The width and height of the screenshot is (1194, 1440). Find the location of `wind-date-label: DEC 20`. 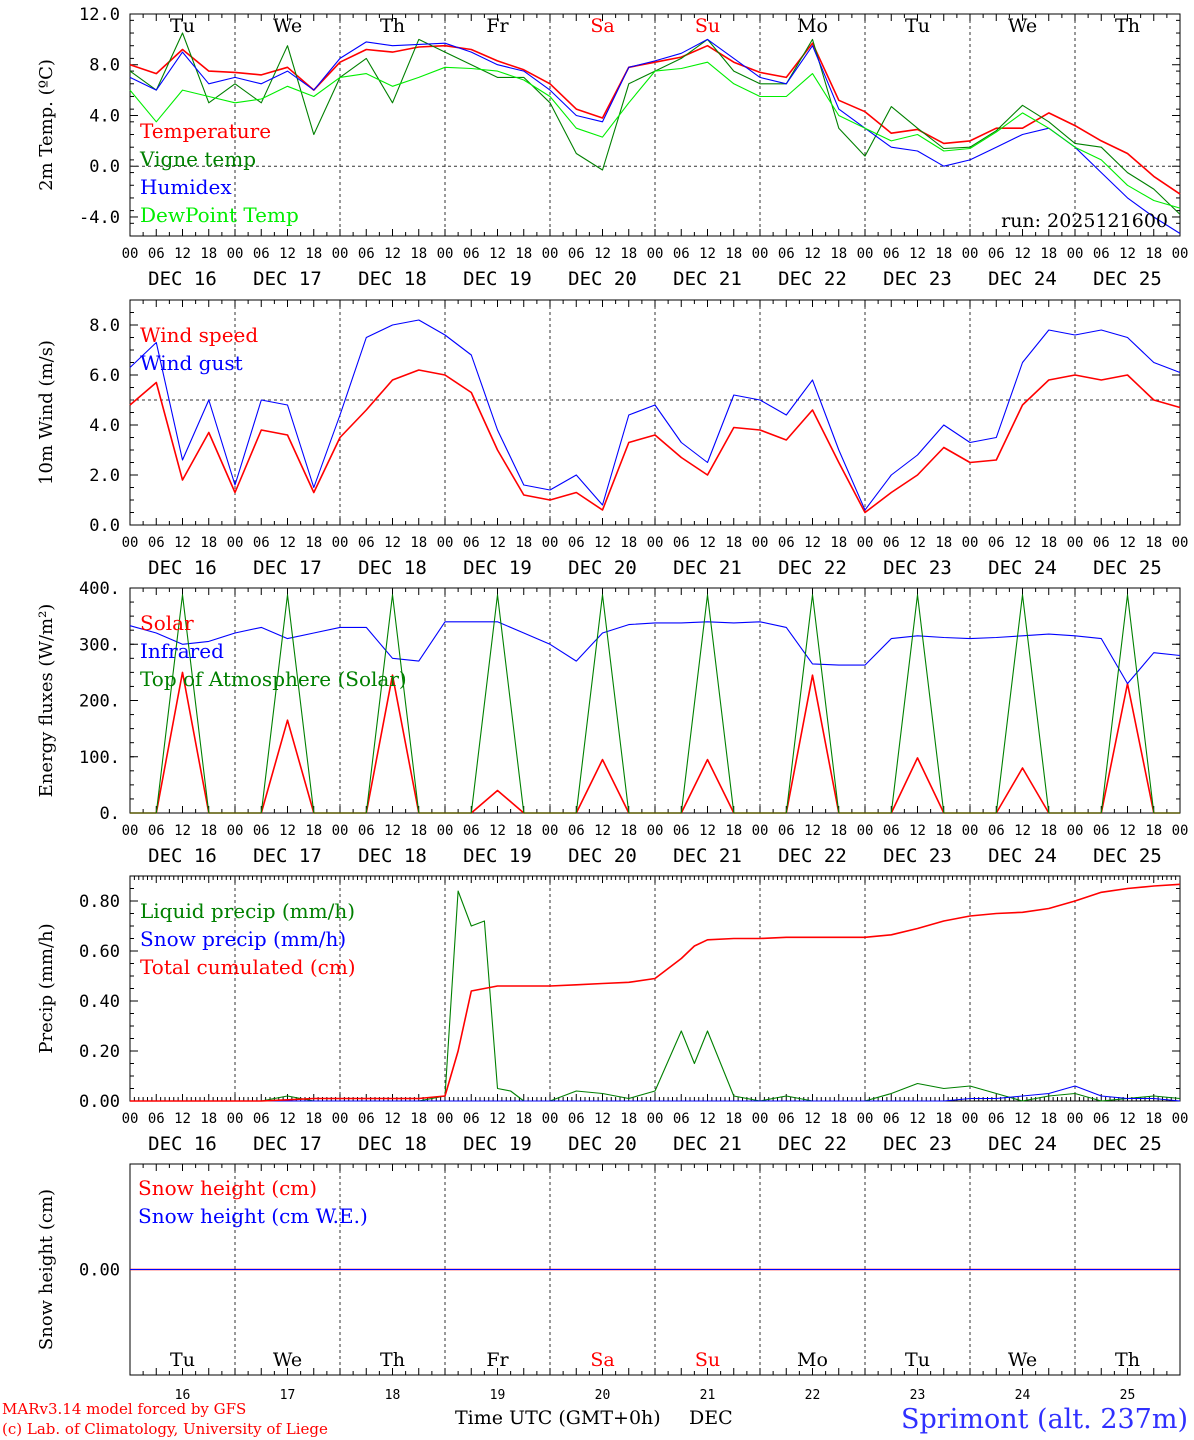

wind-date-label: DEC 20 is located at coordinates (602, 568).